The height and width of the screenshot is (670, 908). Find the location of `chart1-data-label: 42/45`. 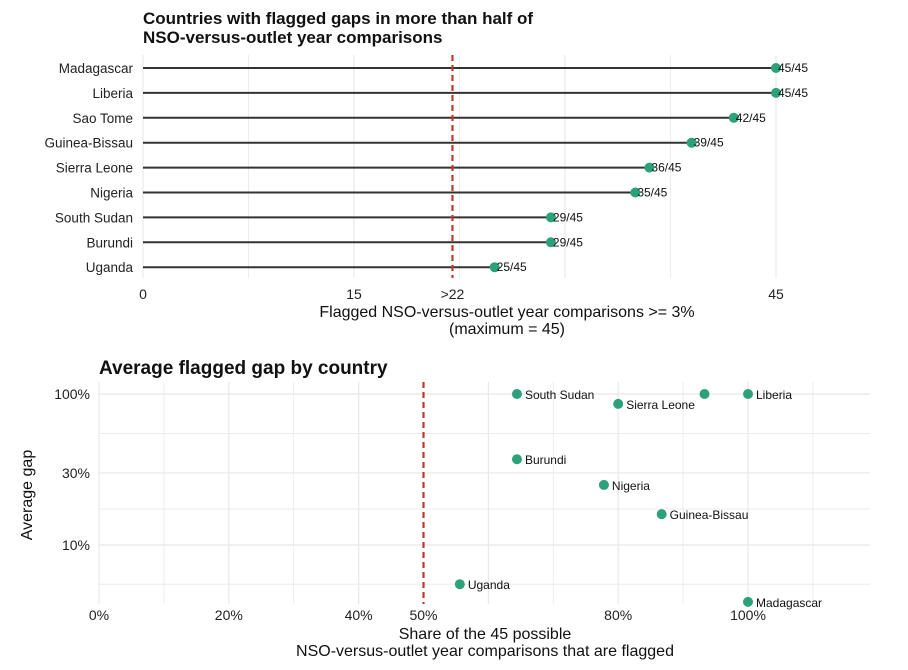

chart1-data-label: 42/45 is located at coordinates (751, 118).